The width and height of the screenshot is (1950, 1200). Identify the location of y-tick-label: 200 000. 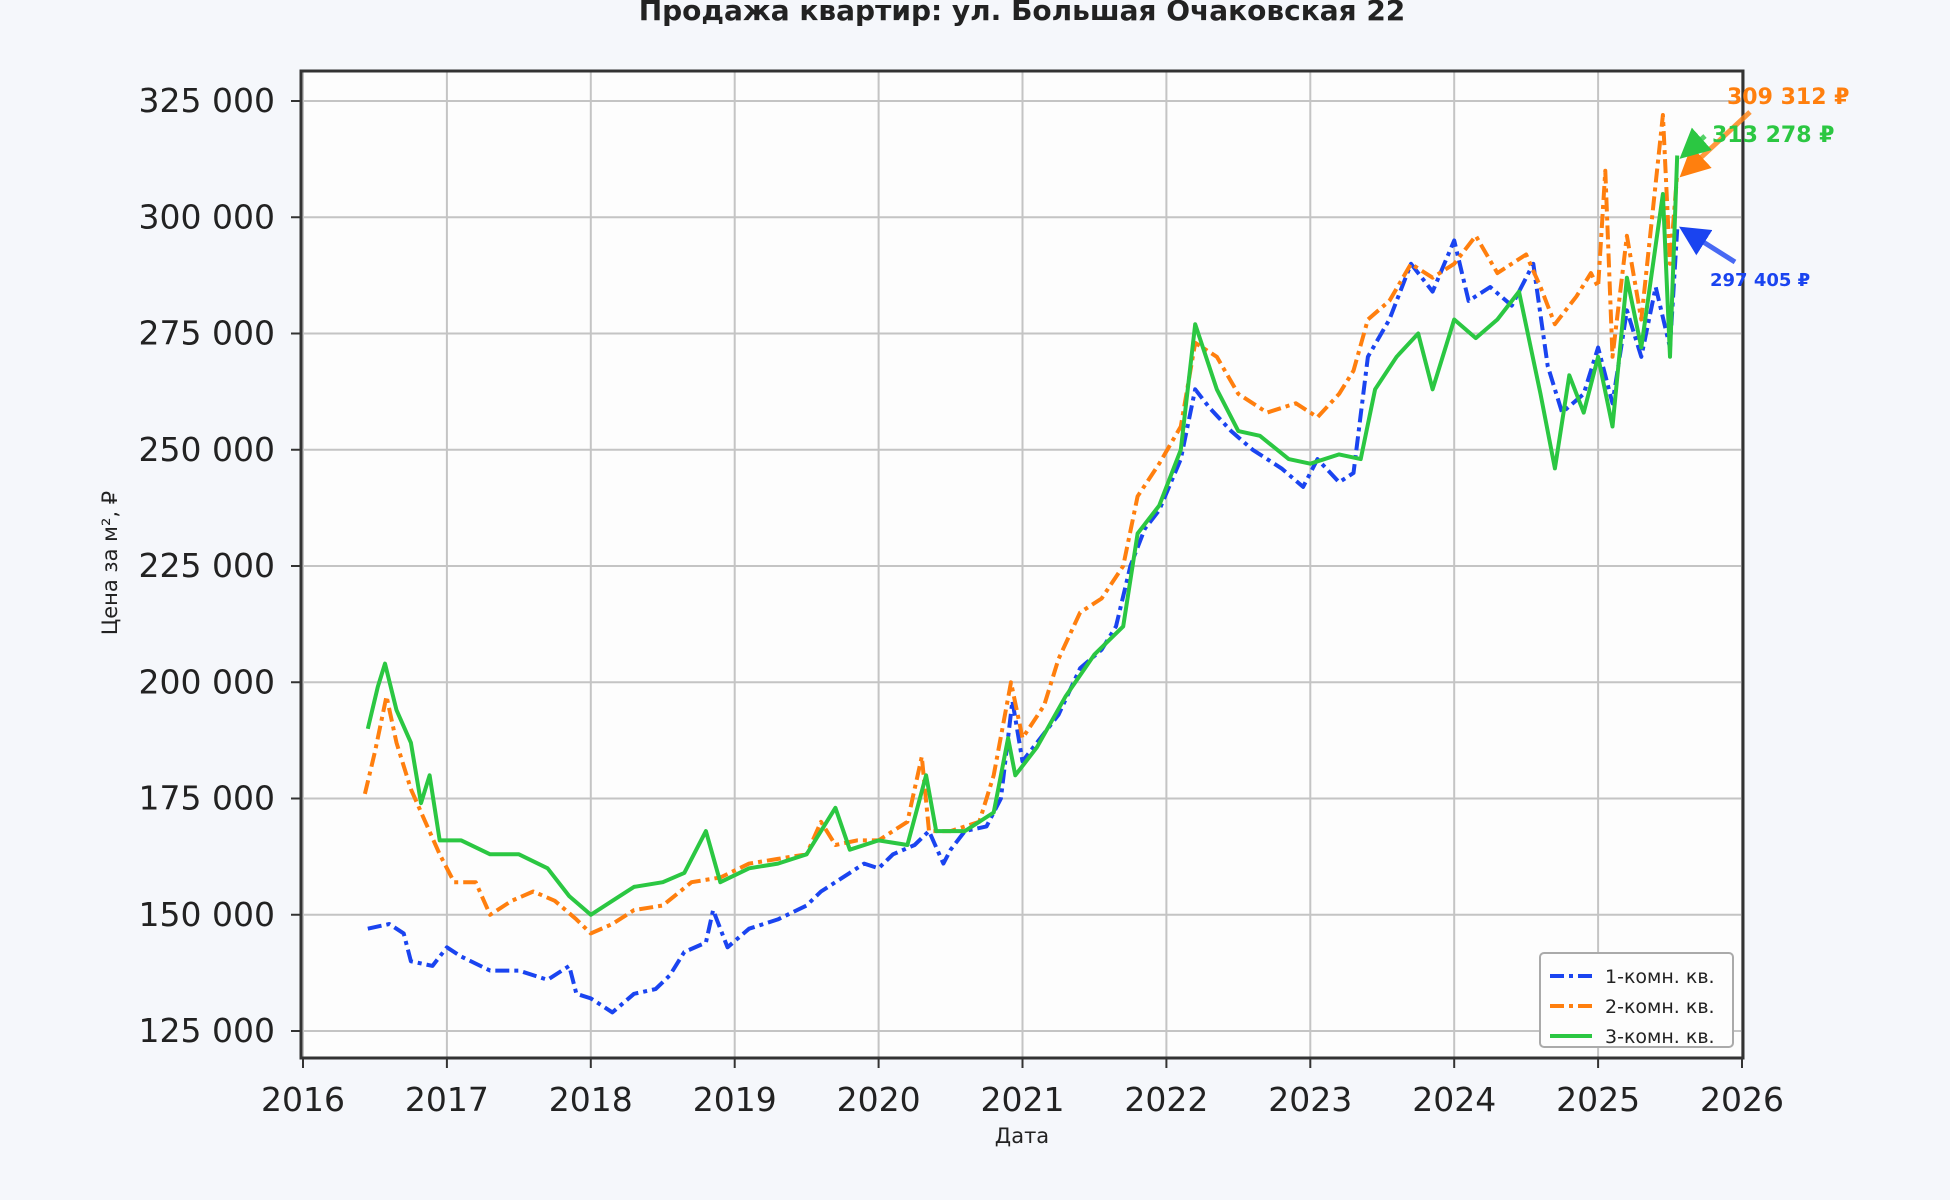
(207, 681).